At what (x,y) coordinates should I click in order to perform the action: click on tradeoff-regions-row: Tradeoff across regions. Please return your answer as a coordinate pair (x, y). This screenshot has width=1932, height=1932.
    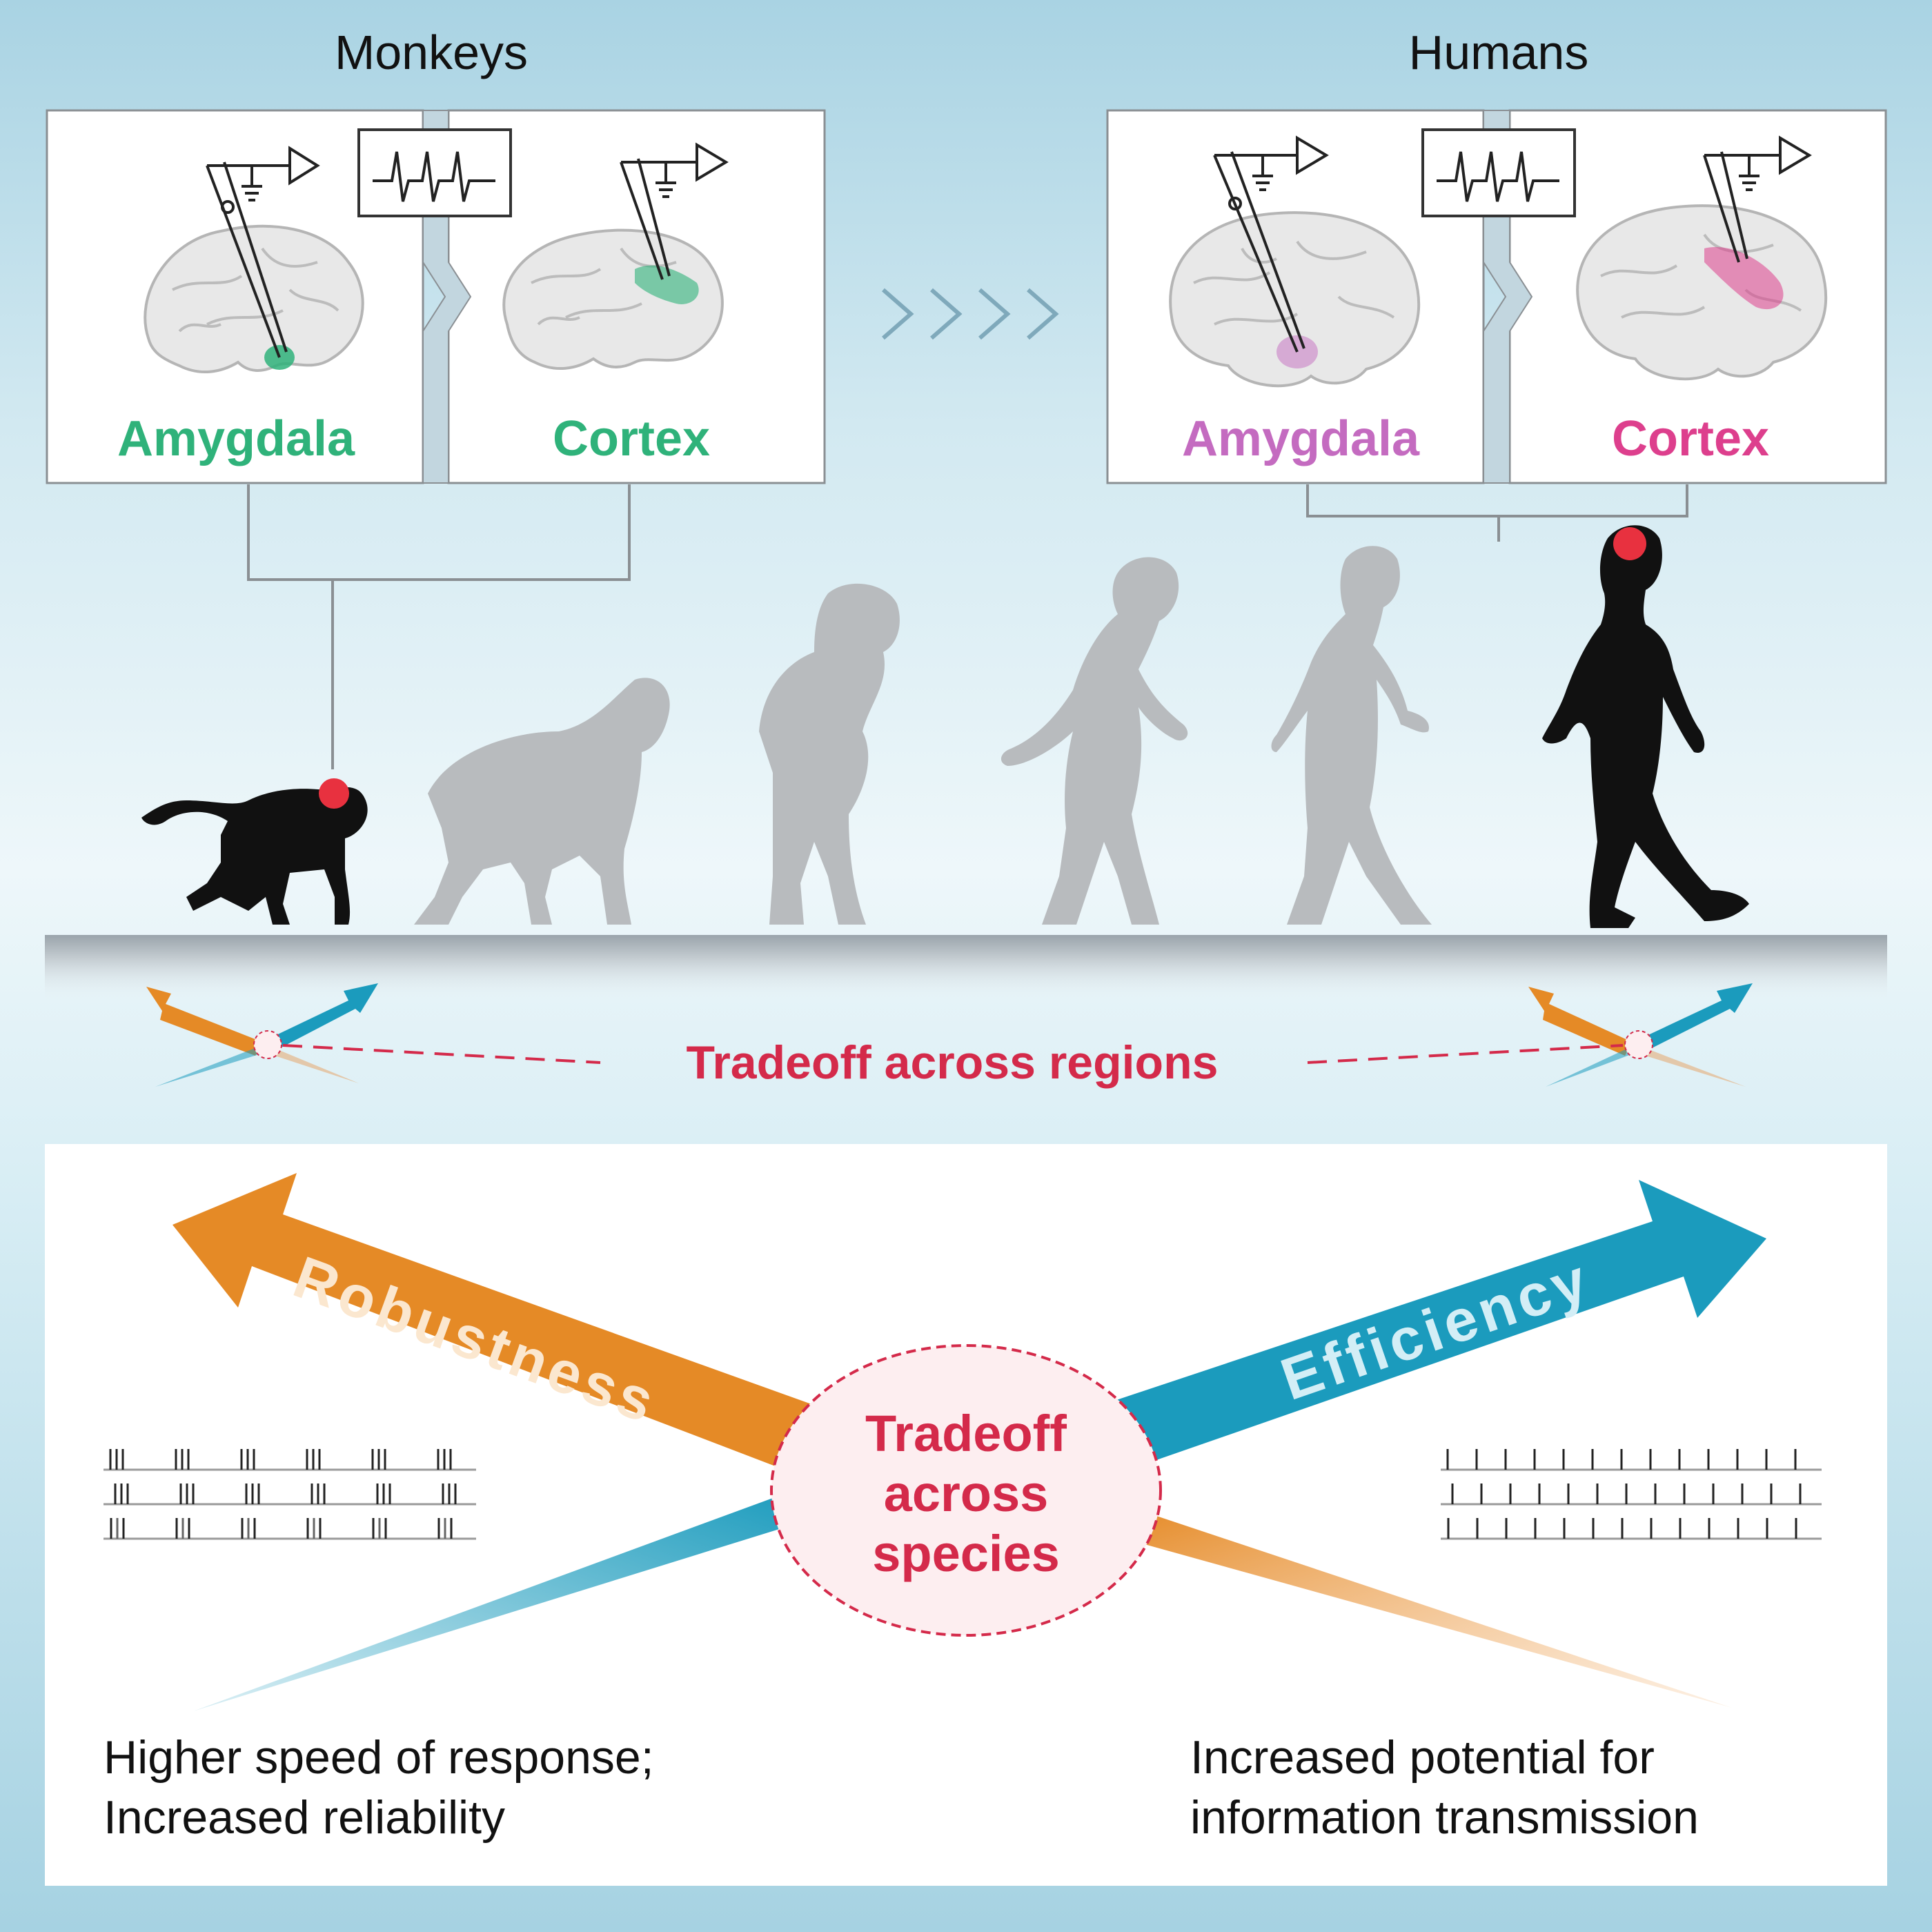
    Looking at the image, I should click on (949, 1036).